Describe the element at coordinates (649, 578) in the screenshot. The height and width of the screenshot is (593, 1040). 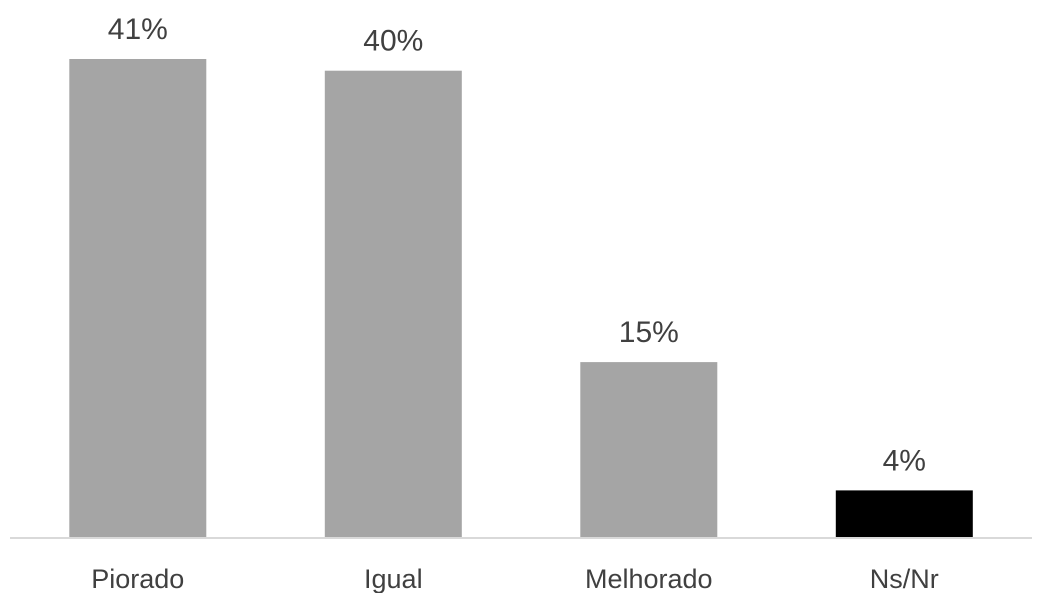
I see `x-tick-label-melhorado: Melhorado` at that location.